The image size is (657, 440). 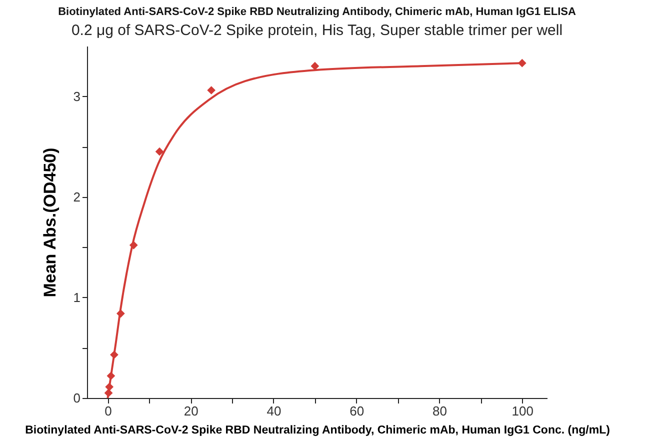 What do you see at coordinates (357, 411) in the screenshot?
I see `x-tick-label: 60` at bounding box center [357, 411].